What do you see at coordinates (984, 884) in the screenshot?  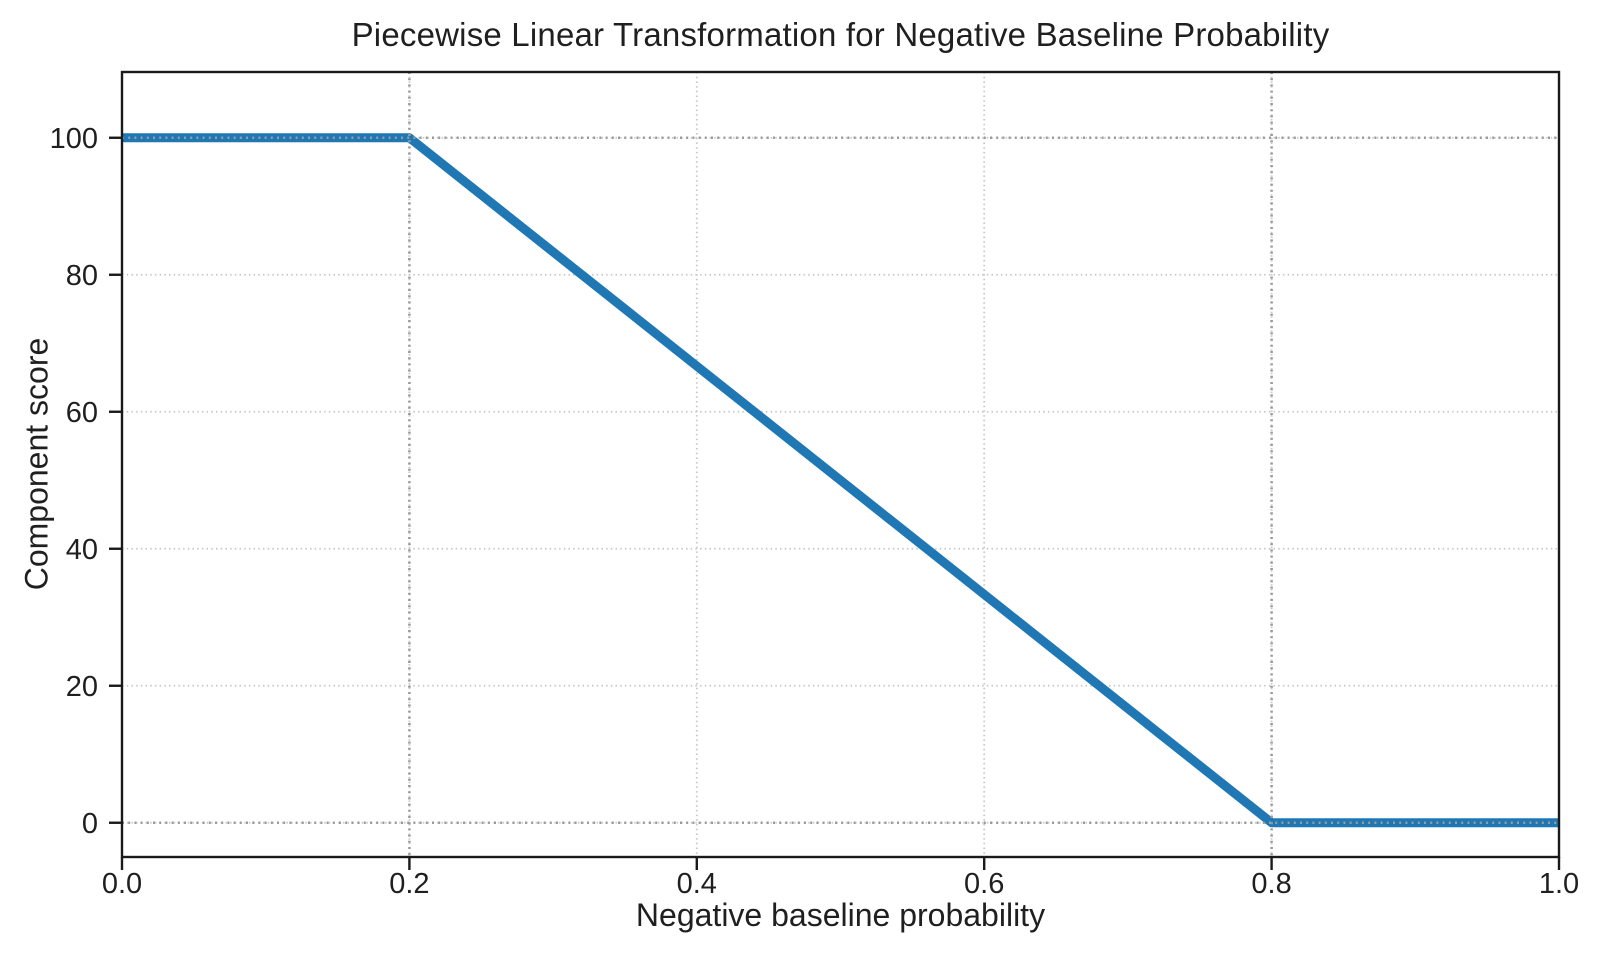 I see `x-tick-label: 0.6` at bounding box center [984, 884].